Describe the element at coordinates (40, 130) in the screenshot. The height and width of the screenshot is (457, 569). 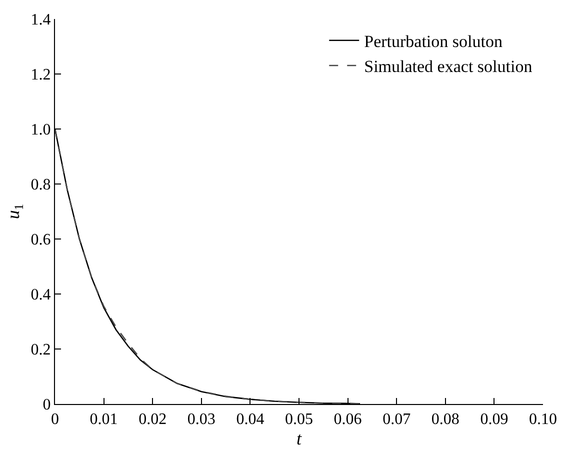
I see `y-tick-label: 1.0` at that location.